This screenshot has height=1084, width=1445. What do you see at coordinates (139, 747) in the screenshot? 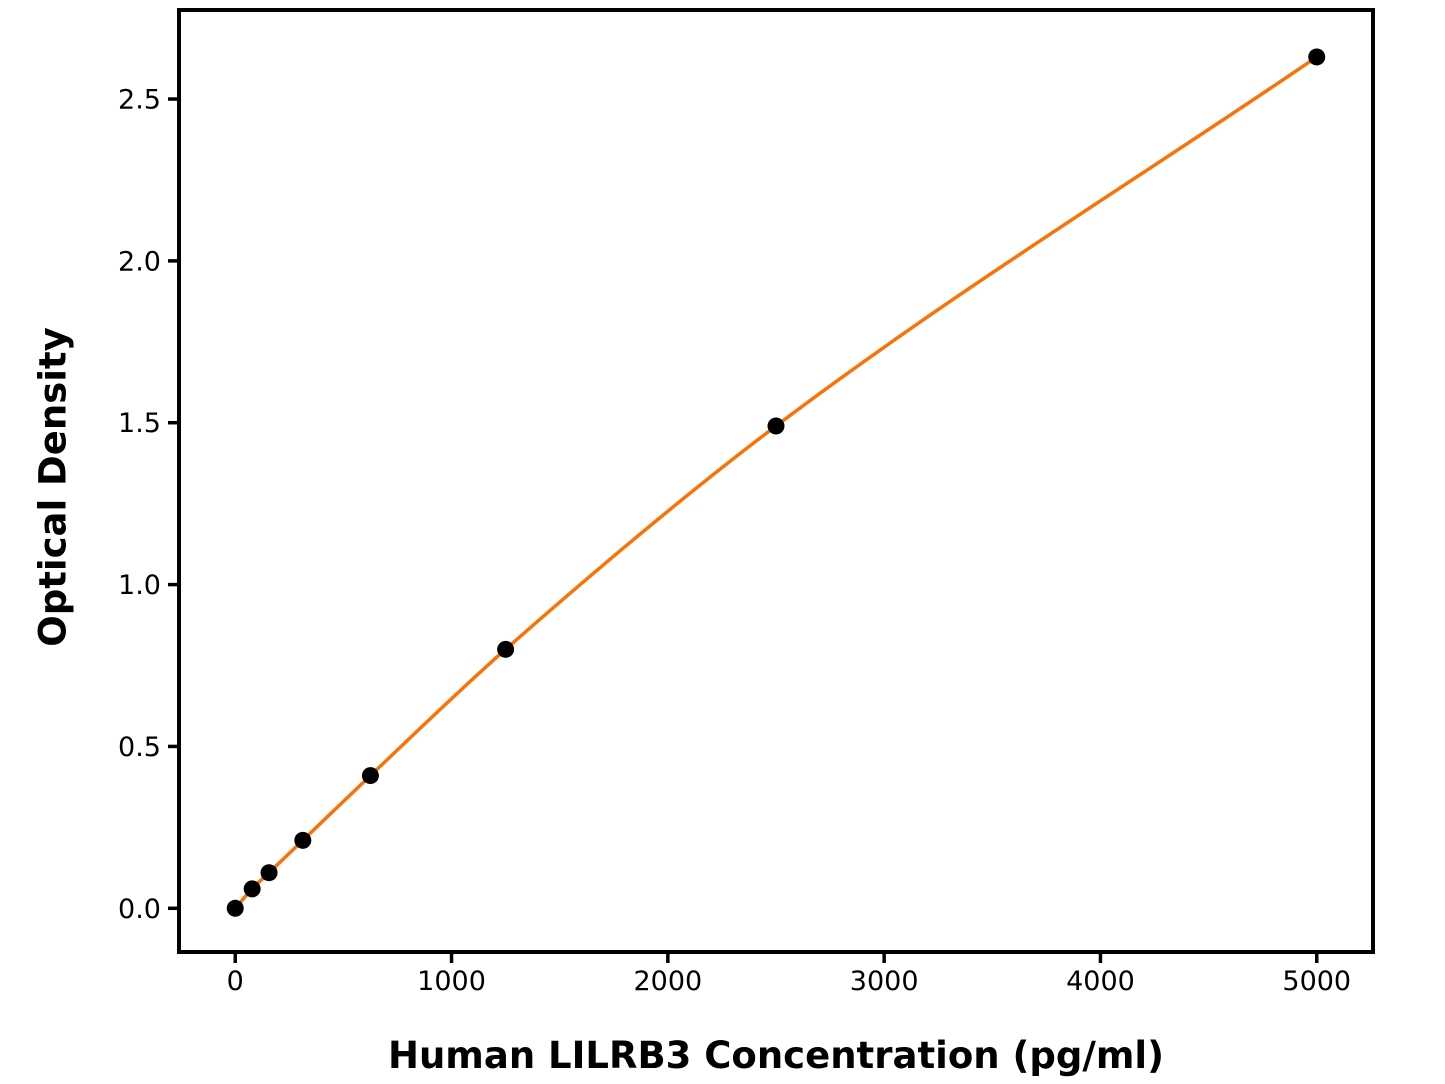
I see `y-axis-tick-label: 0.5` at bounding box center [139, 747].